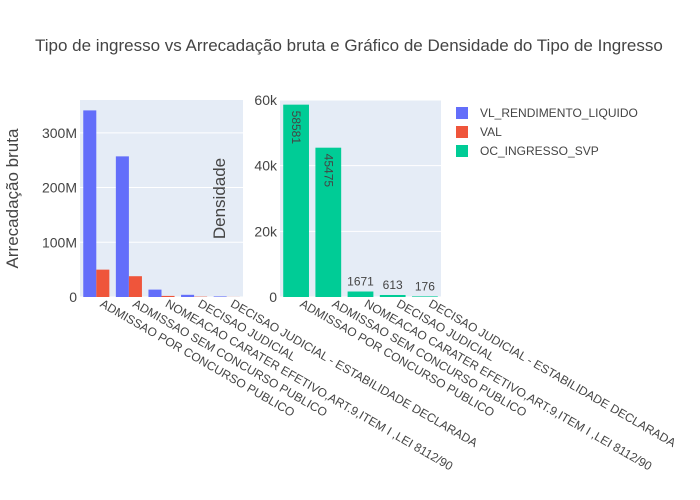  Describe the element at coordinates (12, 198) in the screenshot. I see `y-axis-title: Arrecadação bruta` at that location.